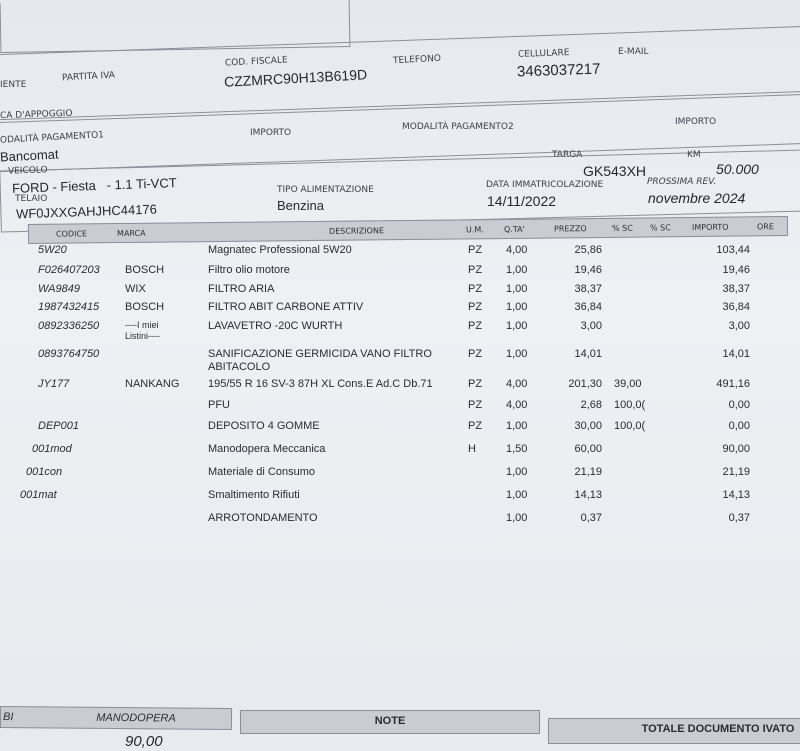 Image resolution: width=800 pixels, height=751 pixels. Describe the element at coordinates (588, 449) in the screenshot. I see `cell-prezzo: 60,00` at that location.